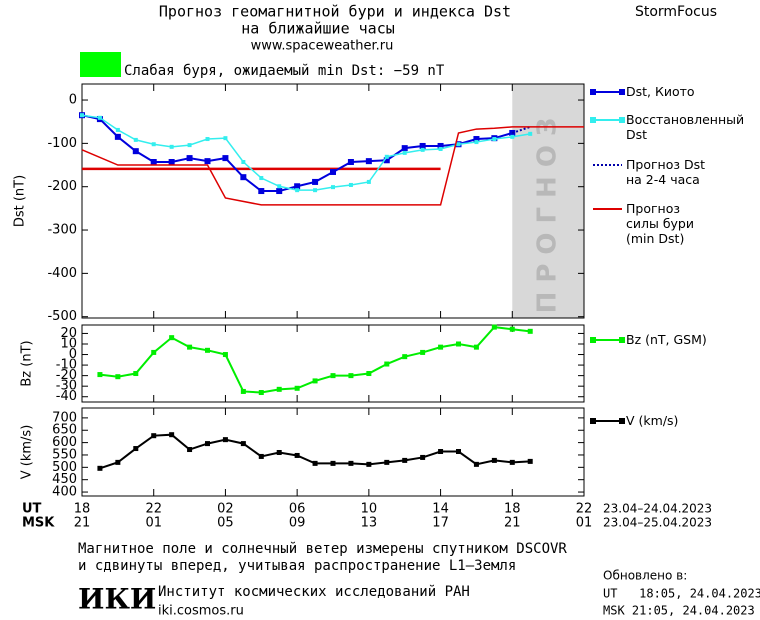 This screenshot has height=620, width=760. Describe the element at coordinates (66, 375) in the screenshot. I see `y-tick-label: -20` at that location.